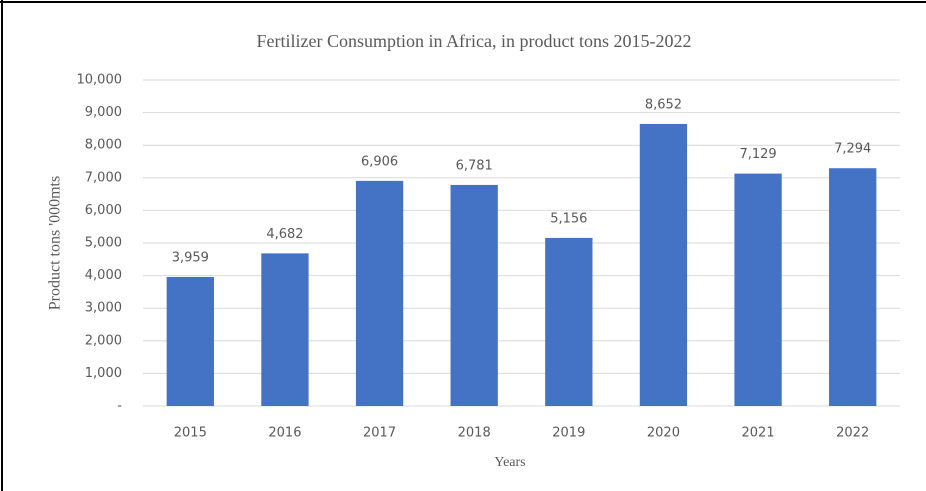 The width and height of the screenshot is (926, 491). Describe the element at coordinates (663, 433) in the screenshot. I see `x-tick-label: 2020` at that location.